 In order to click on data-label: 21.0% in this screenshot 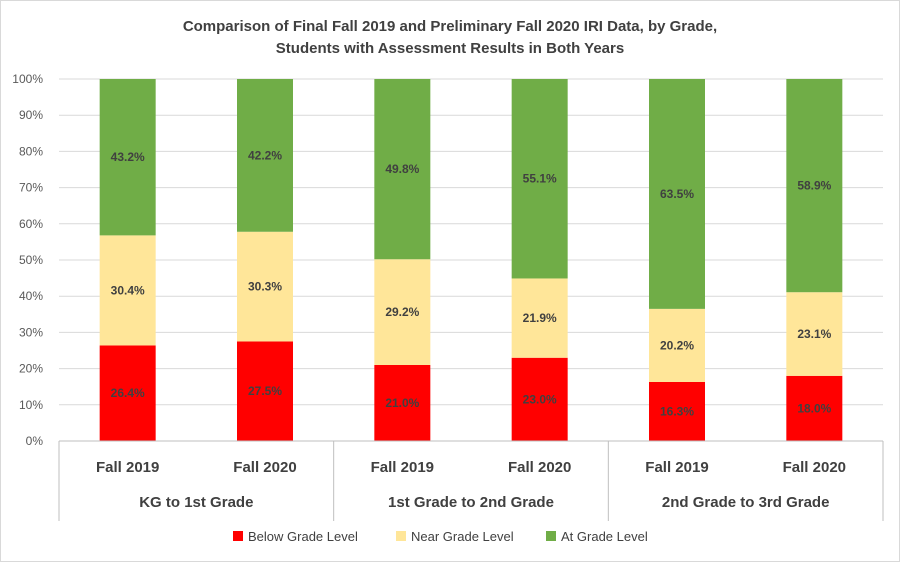, I will do `click(402, 403)`.